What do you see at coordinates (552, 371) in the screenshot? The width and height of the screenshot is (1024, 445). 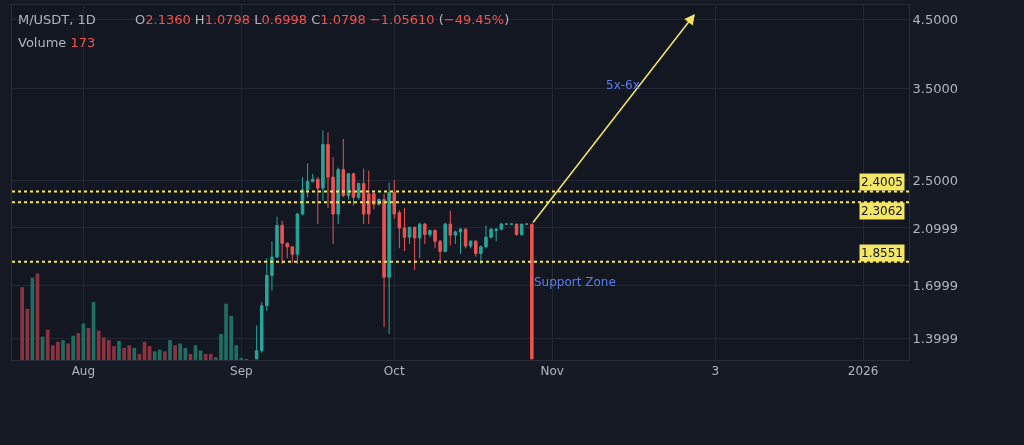 I see `x-tick-label: Nov` at bounding box center [552, 371].